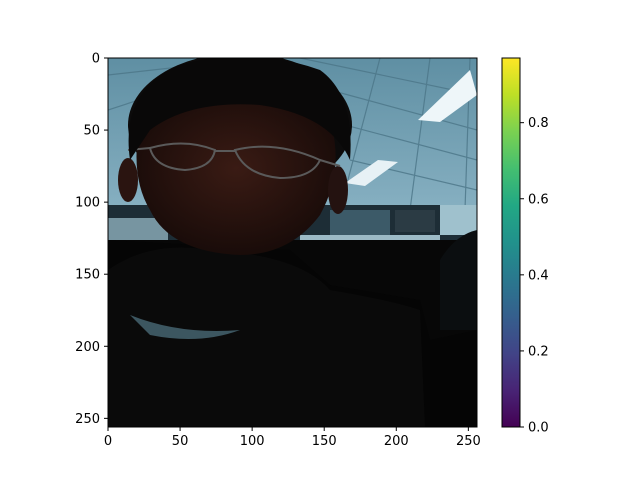  I want to click on colorbar-ticks: 0.0 0.2 0.4 0.6 0.8, so click(534, 276).